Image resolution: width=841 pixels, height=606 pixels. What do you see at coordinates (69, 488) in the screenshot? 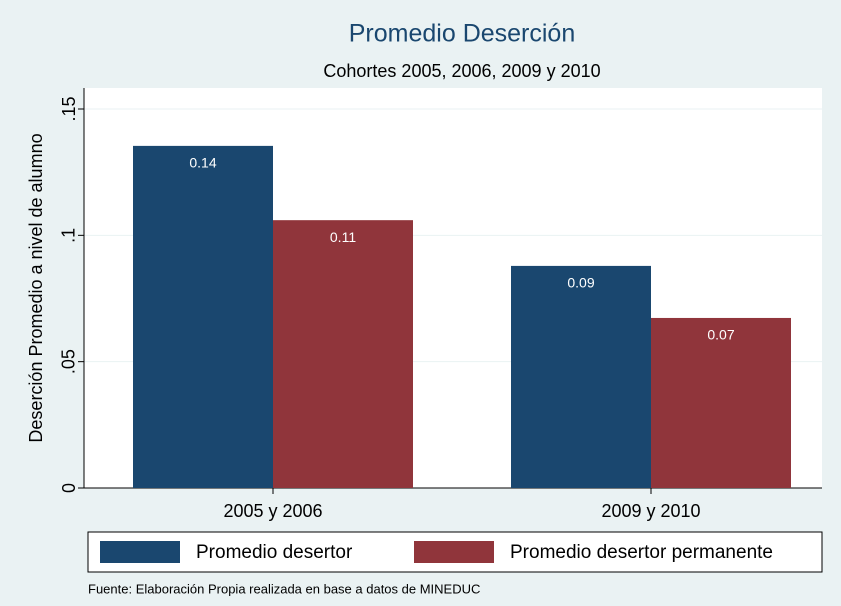
I see `y-tick-label: 0` at bounding box center [69, 488].